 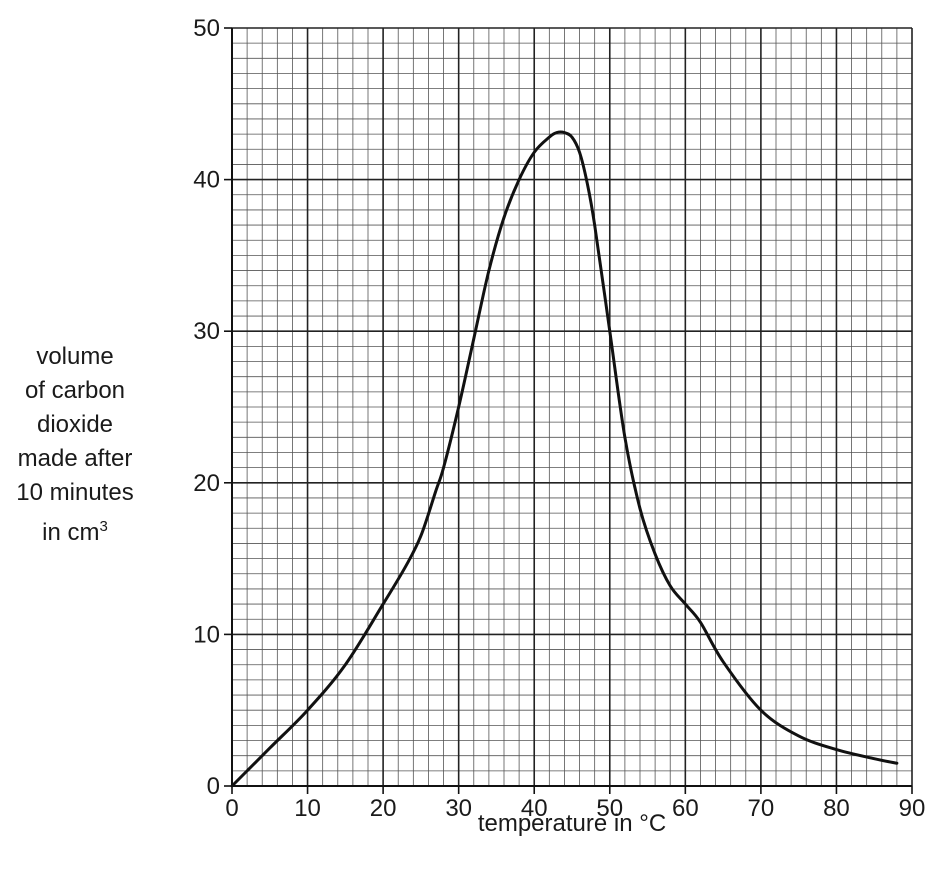 I want to click on x-tick-label: 90, so click(x=912, y=808).